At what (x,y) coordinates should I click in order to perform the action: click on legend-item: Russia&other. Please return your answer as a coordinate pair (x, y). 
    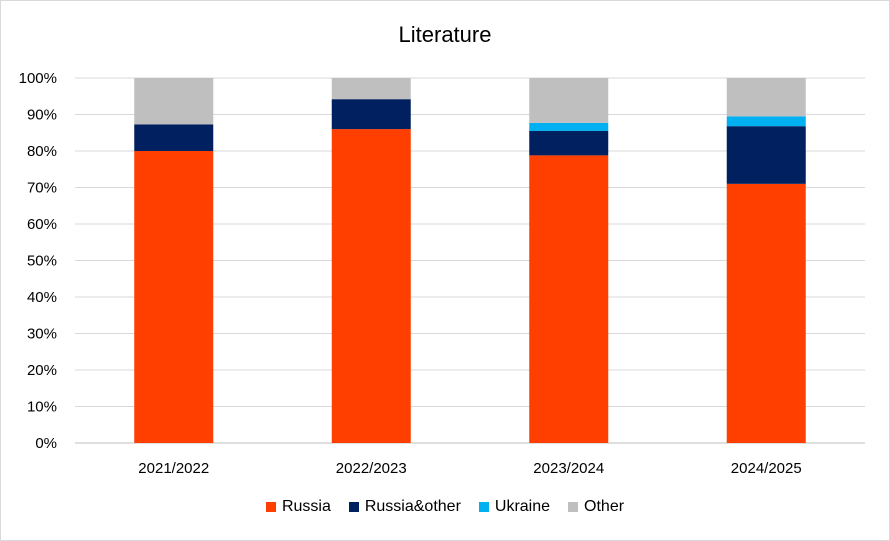
    Looking at the image, I should click on (404, 507).